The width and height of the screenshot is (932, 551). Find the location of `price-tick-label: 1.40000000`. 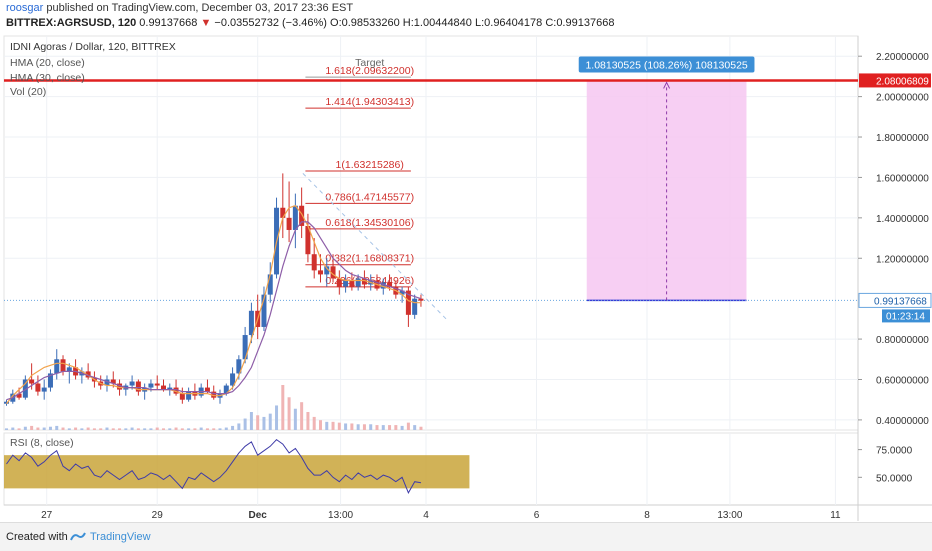

price-tick-label: 1.40000000 is located at coordinates (902, 219).